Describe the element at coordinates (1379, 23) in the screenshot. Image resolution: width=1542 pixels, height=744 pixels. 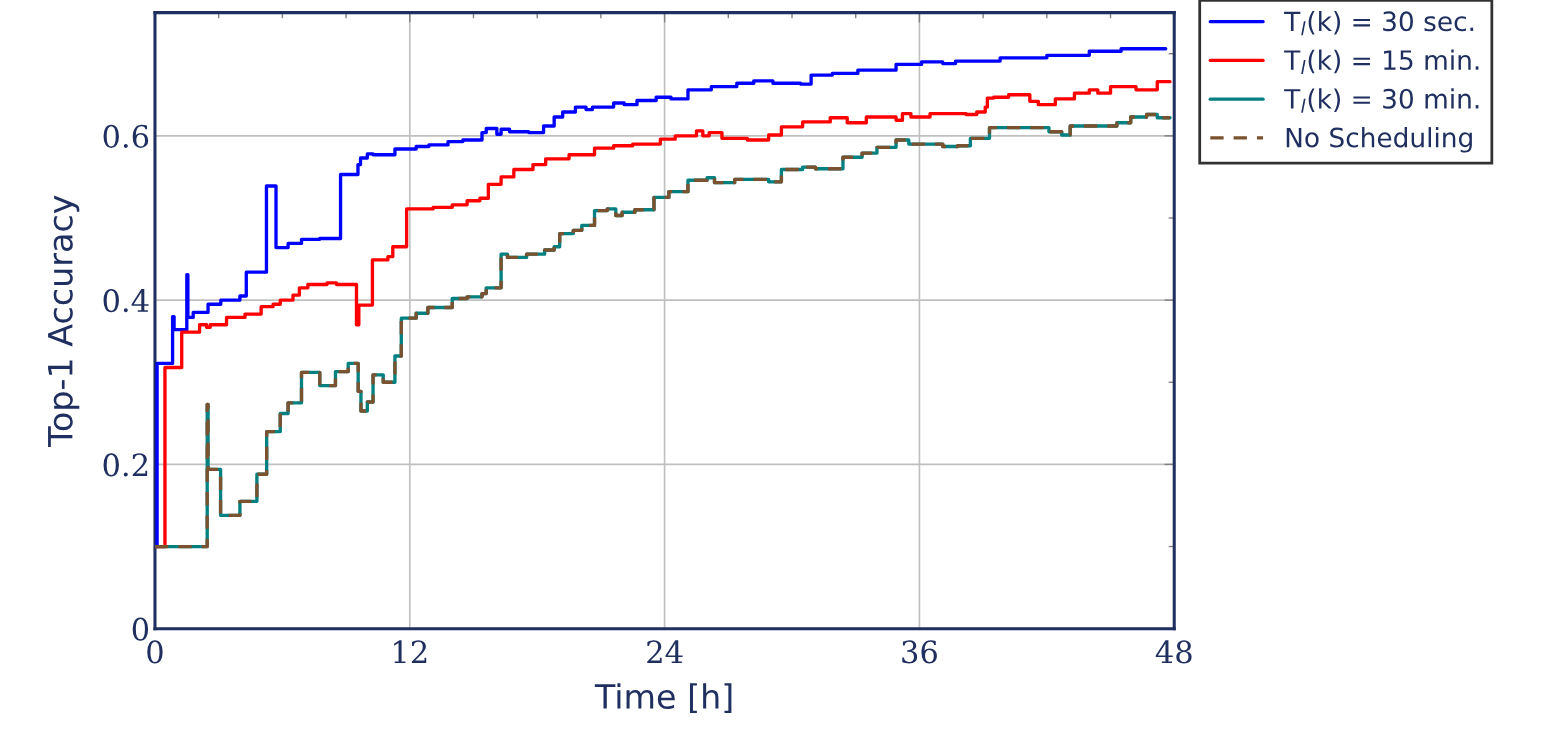
I see `legend-label: T$_{l}$(k) = 30 sec.` at that location.